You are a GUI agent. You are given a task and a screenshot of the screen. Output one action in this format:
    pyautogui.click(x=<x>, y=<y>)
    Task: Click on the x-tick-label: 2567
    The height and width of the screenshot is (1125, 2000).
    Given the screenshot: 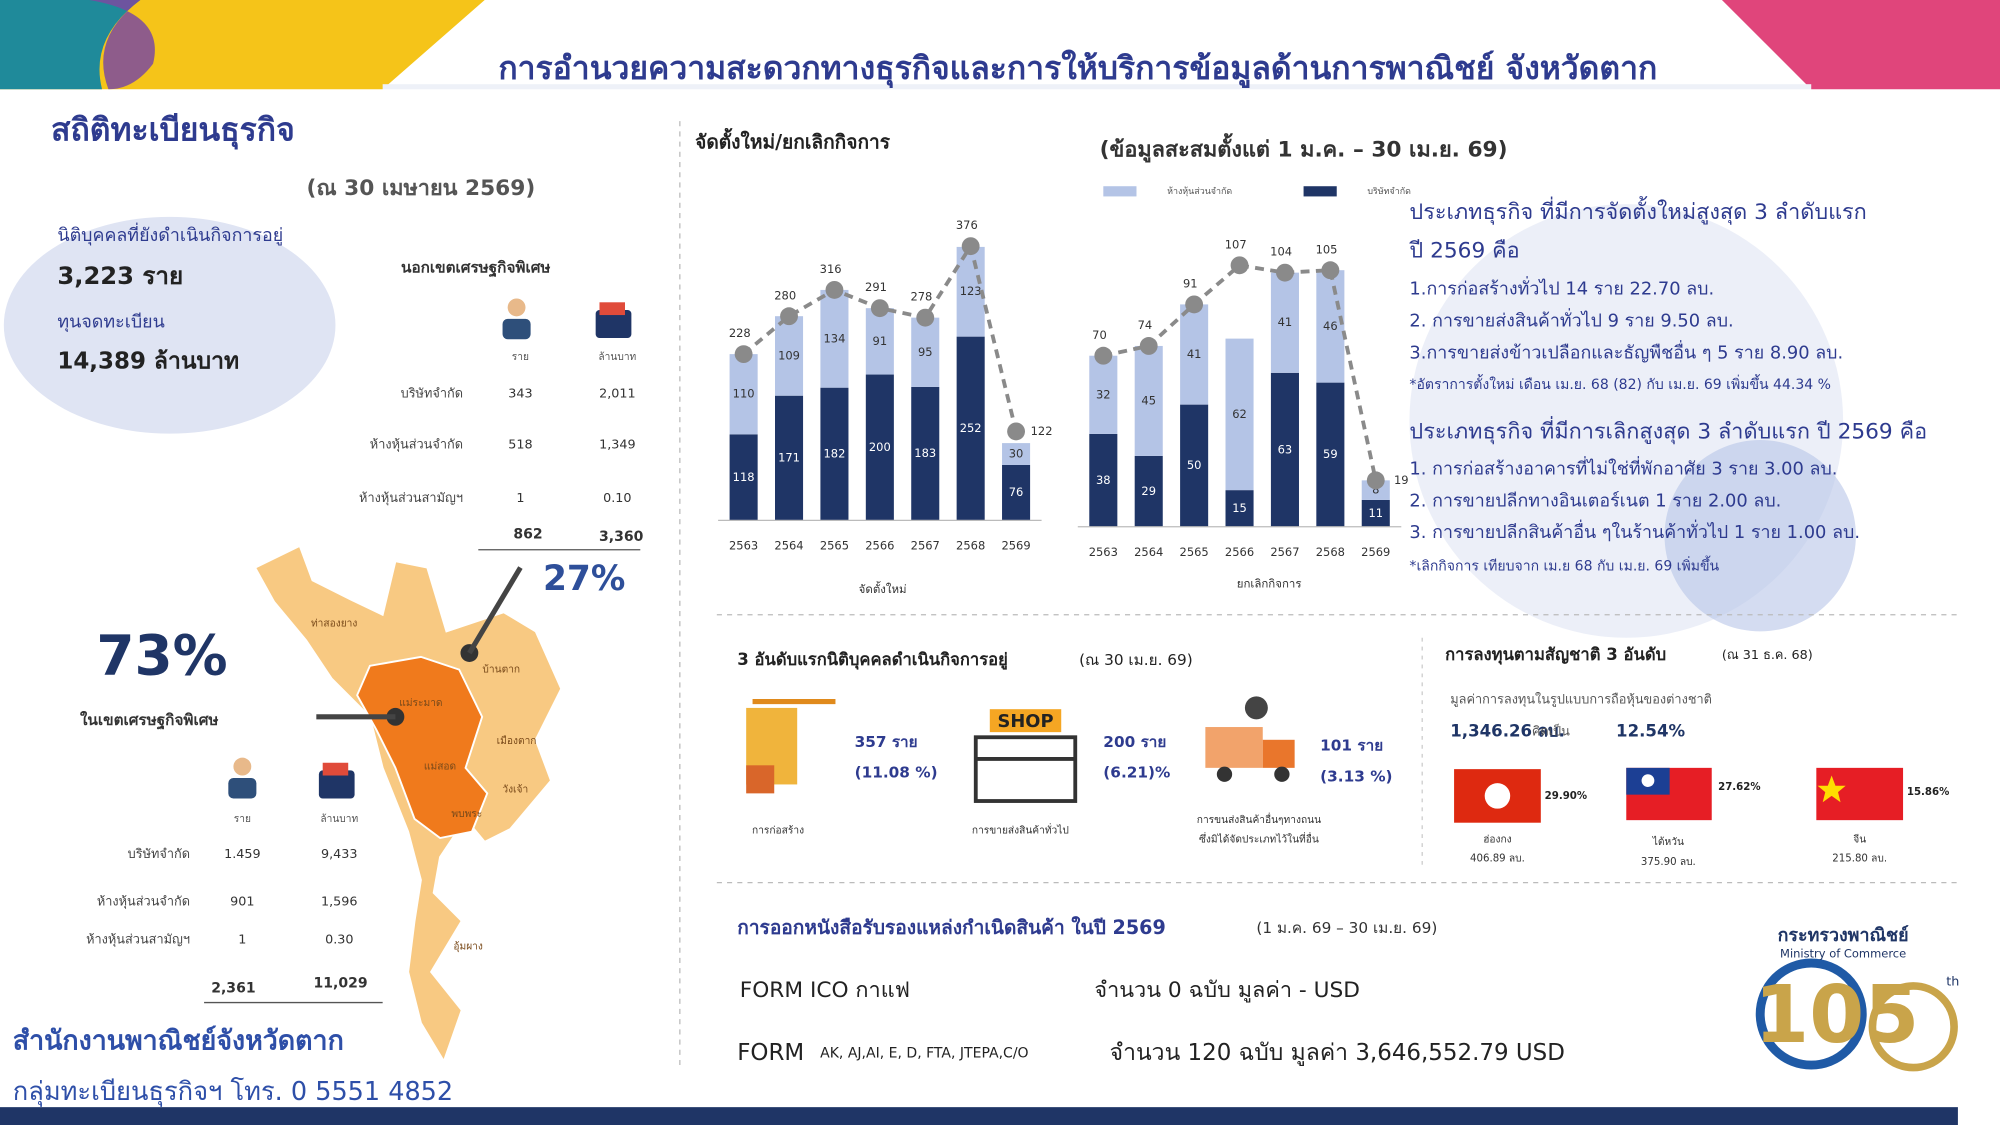 What is the action you would take?
    pyautogui.click(x=1284, y=552)
    